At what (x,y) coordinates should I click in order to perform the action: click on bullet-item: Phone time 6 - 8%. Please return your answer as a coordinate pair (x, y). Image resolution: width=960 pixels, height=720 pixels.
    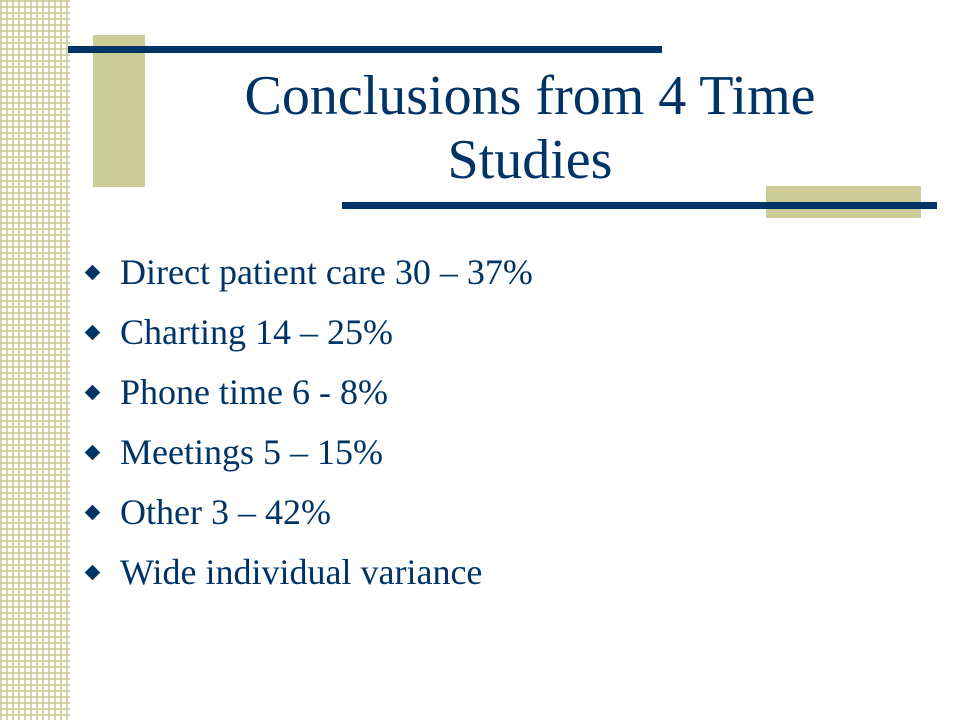
    Looking at the image, I should click on (307, 392).